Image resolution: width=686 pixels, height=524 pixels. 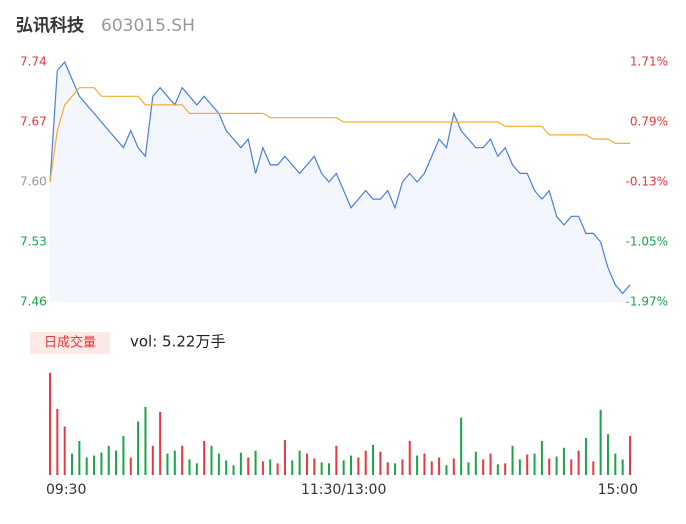 What do you see at coordinates (649, 62) in the screenshot?
I see `y2-tick-label: 1.71%` at bounding box center [649, 62].